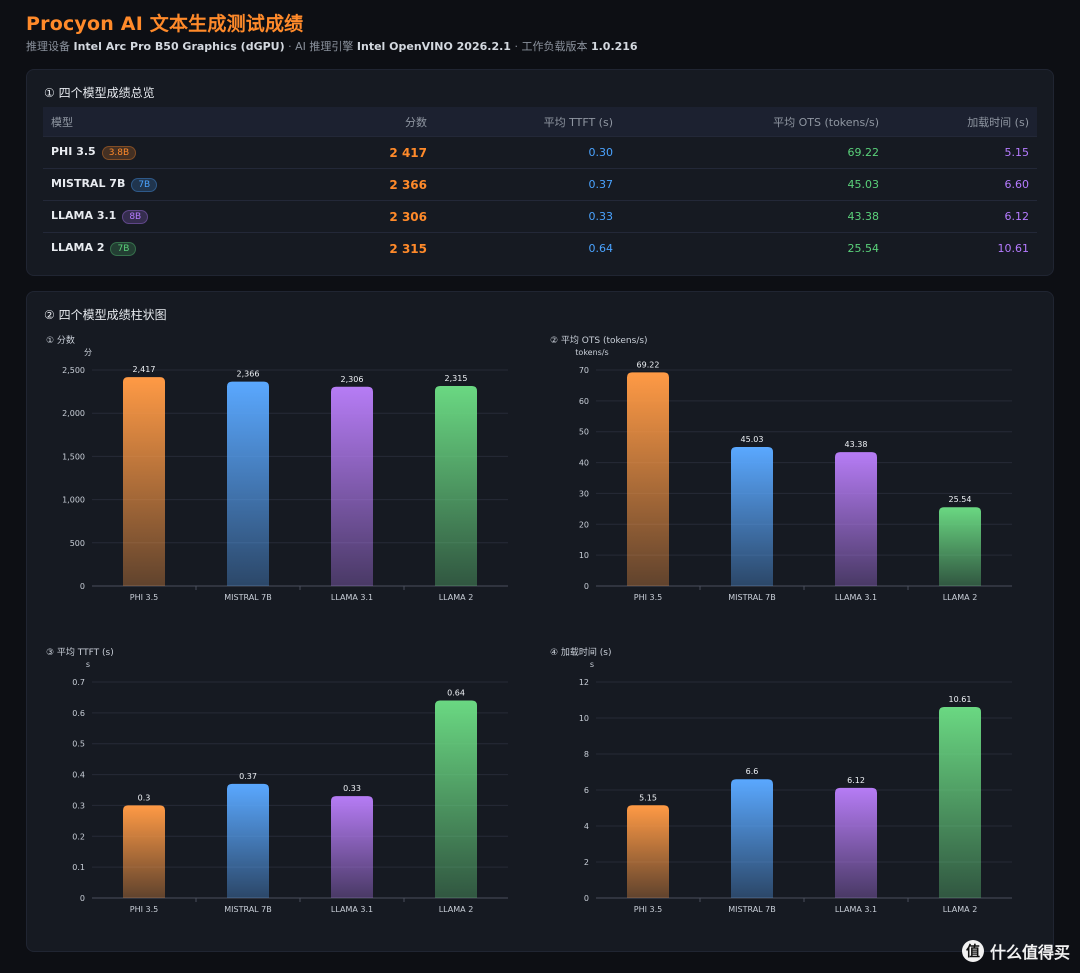 The image size is (1080, 973). I want to click on bar-value-label: 0.3, so click(144, 797).